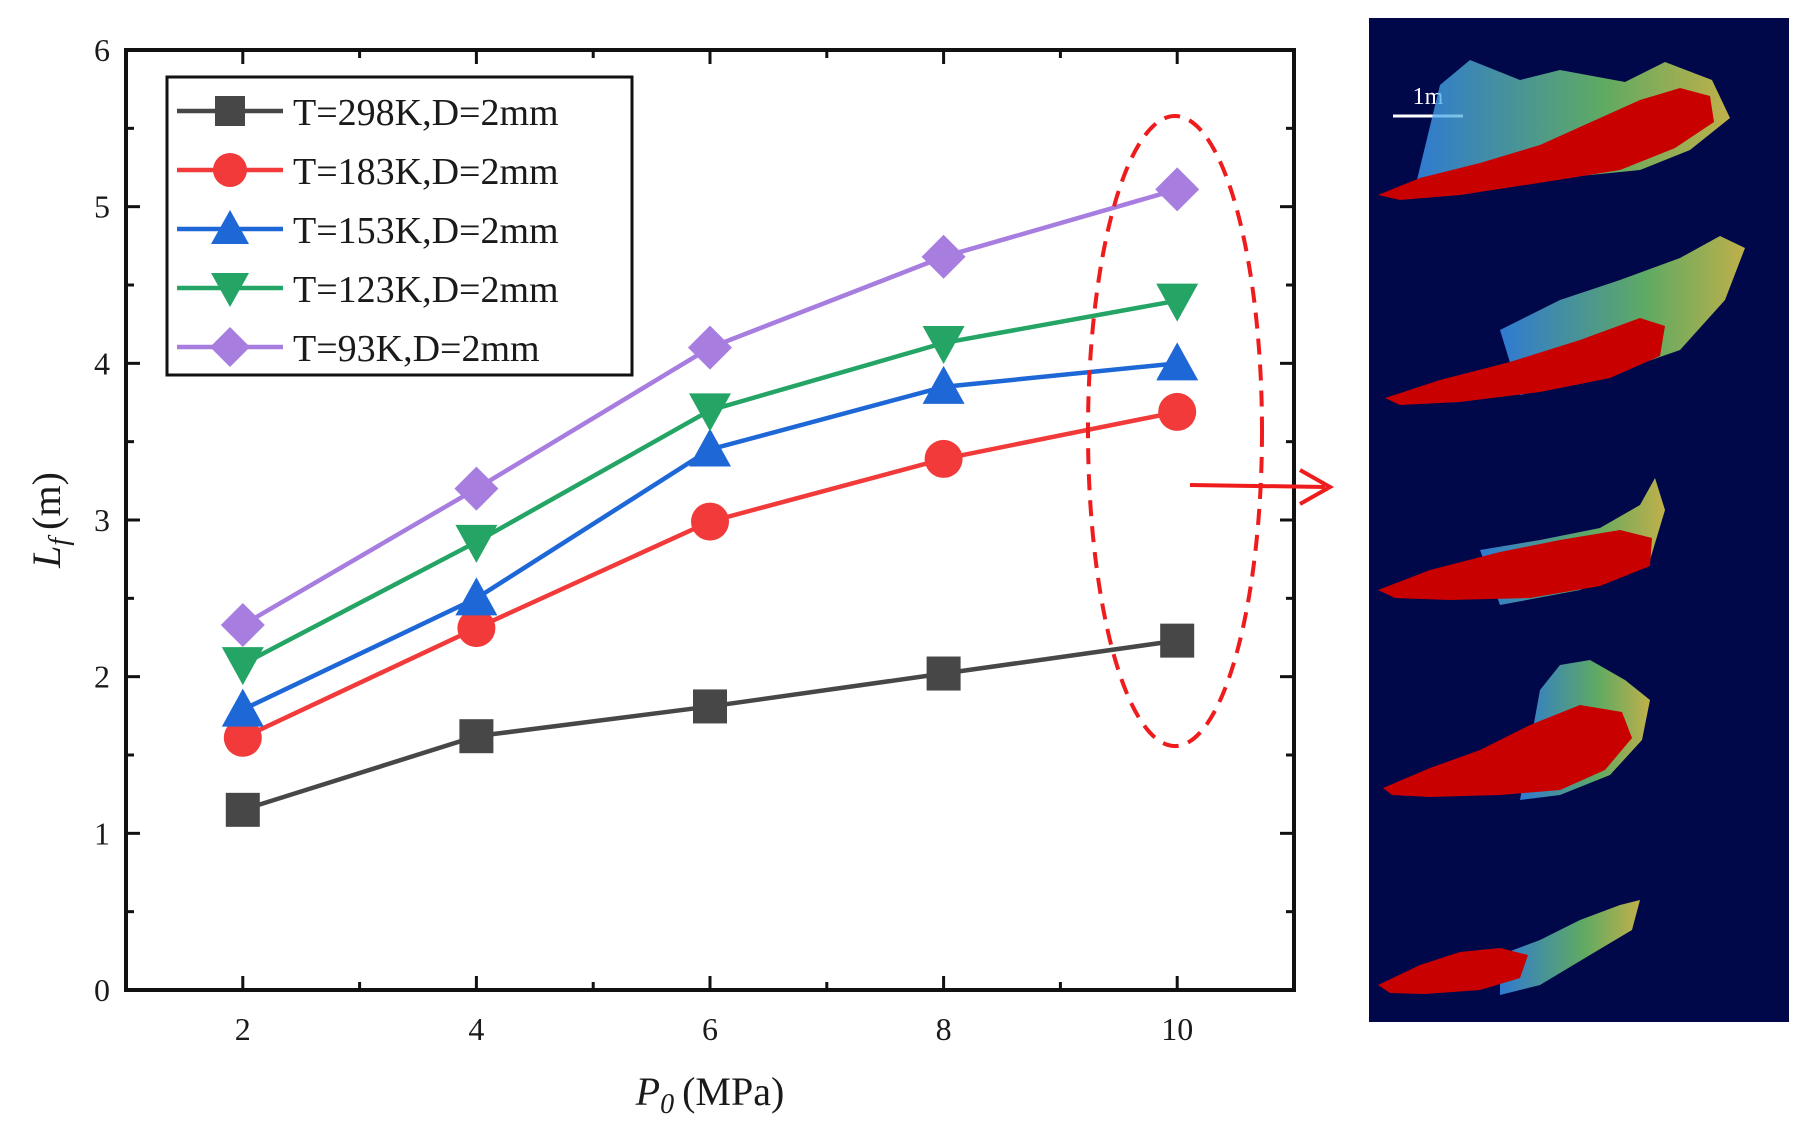 This screenshot has width=1794, height=1137. I want to click on legend-box, so click(399, 226).